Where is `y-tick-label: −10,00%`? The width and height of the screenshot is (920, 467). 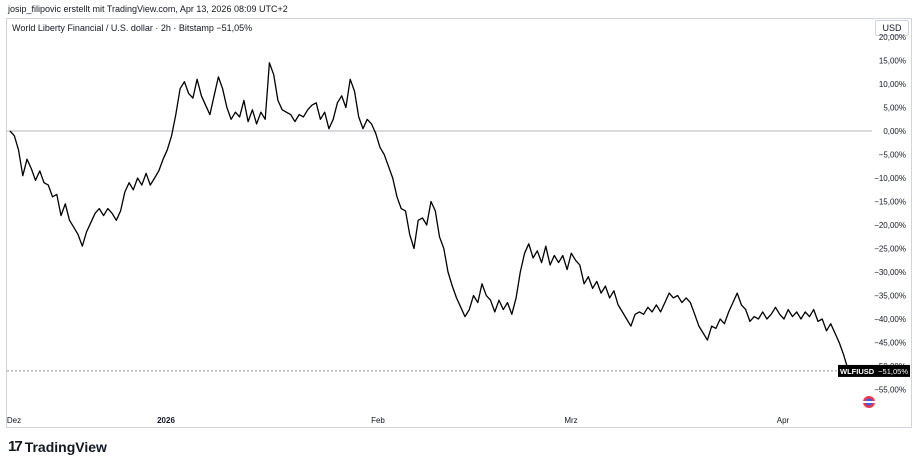 y-tick-label: −10,00% is located at coordinates (890, 178).